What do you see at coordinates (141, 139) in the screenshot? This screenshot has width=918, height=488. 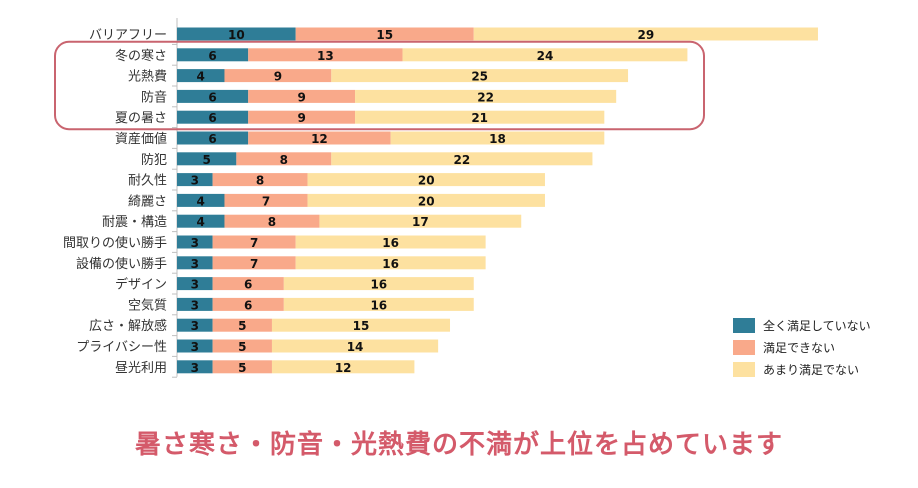 I see `category-label: 資産価値` at bounding box center [141, 139].